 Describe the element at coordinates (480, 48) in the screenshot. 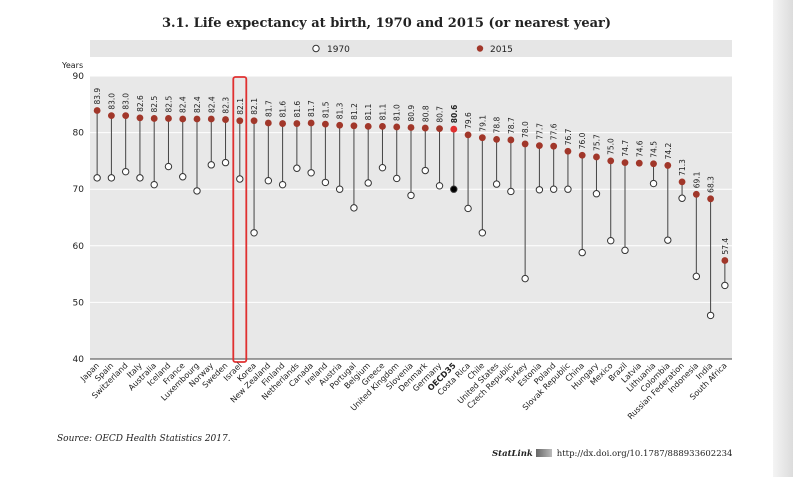

I see `legend-marker-2015` at that location.